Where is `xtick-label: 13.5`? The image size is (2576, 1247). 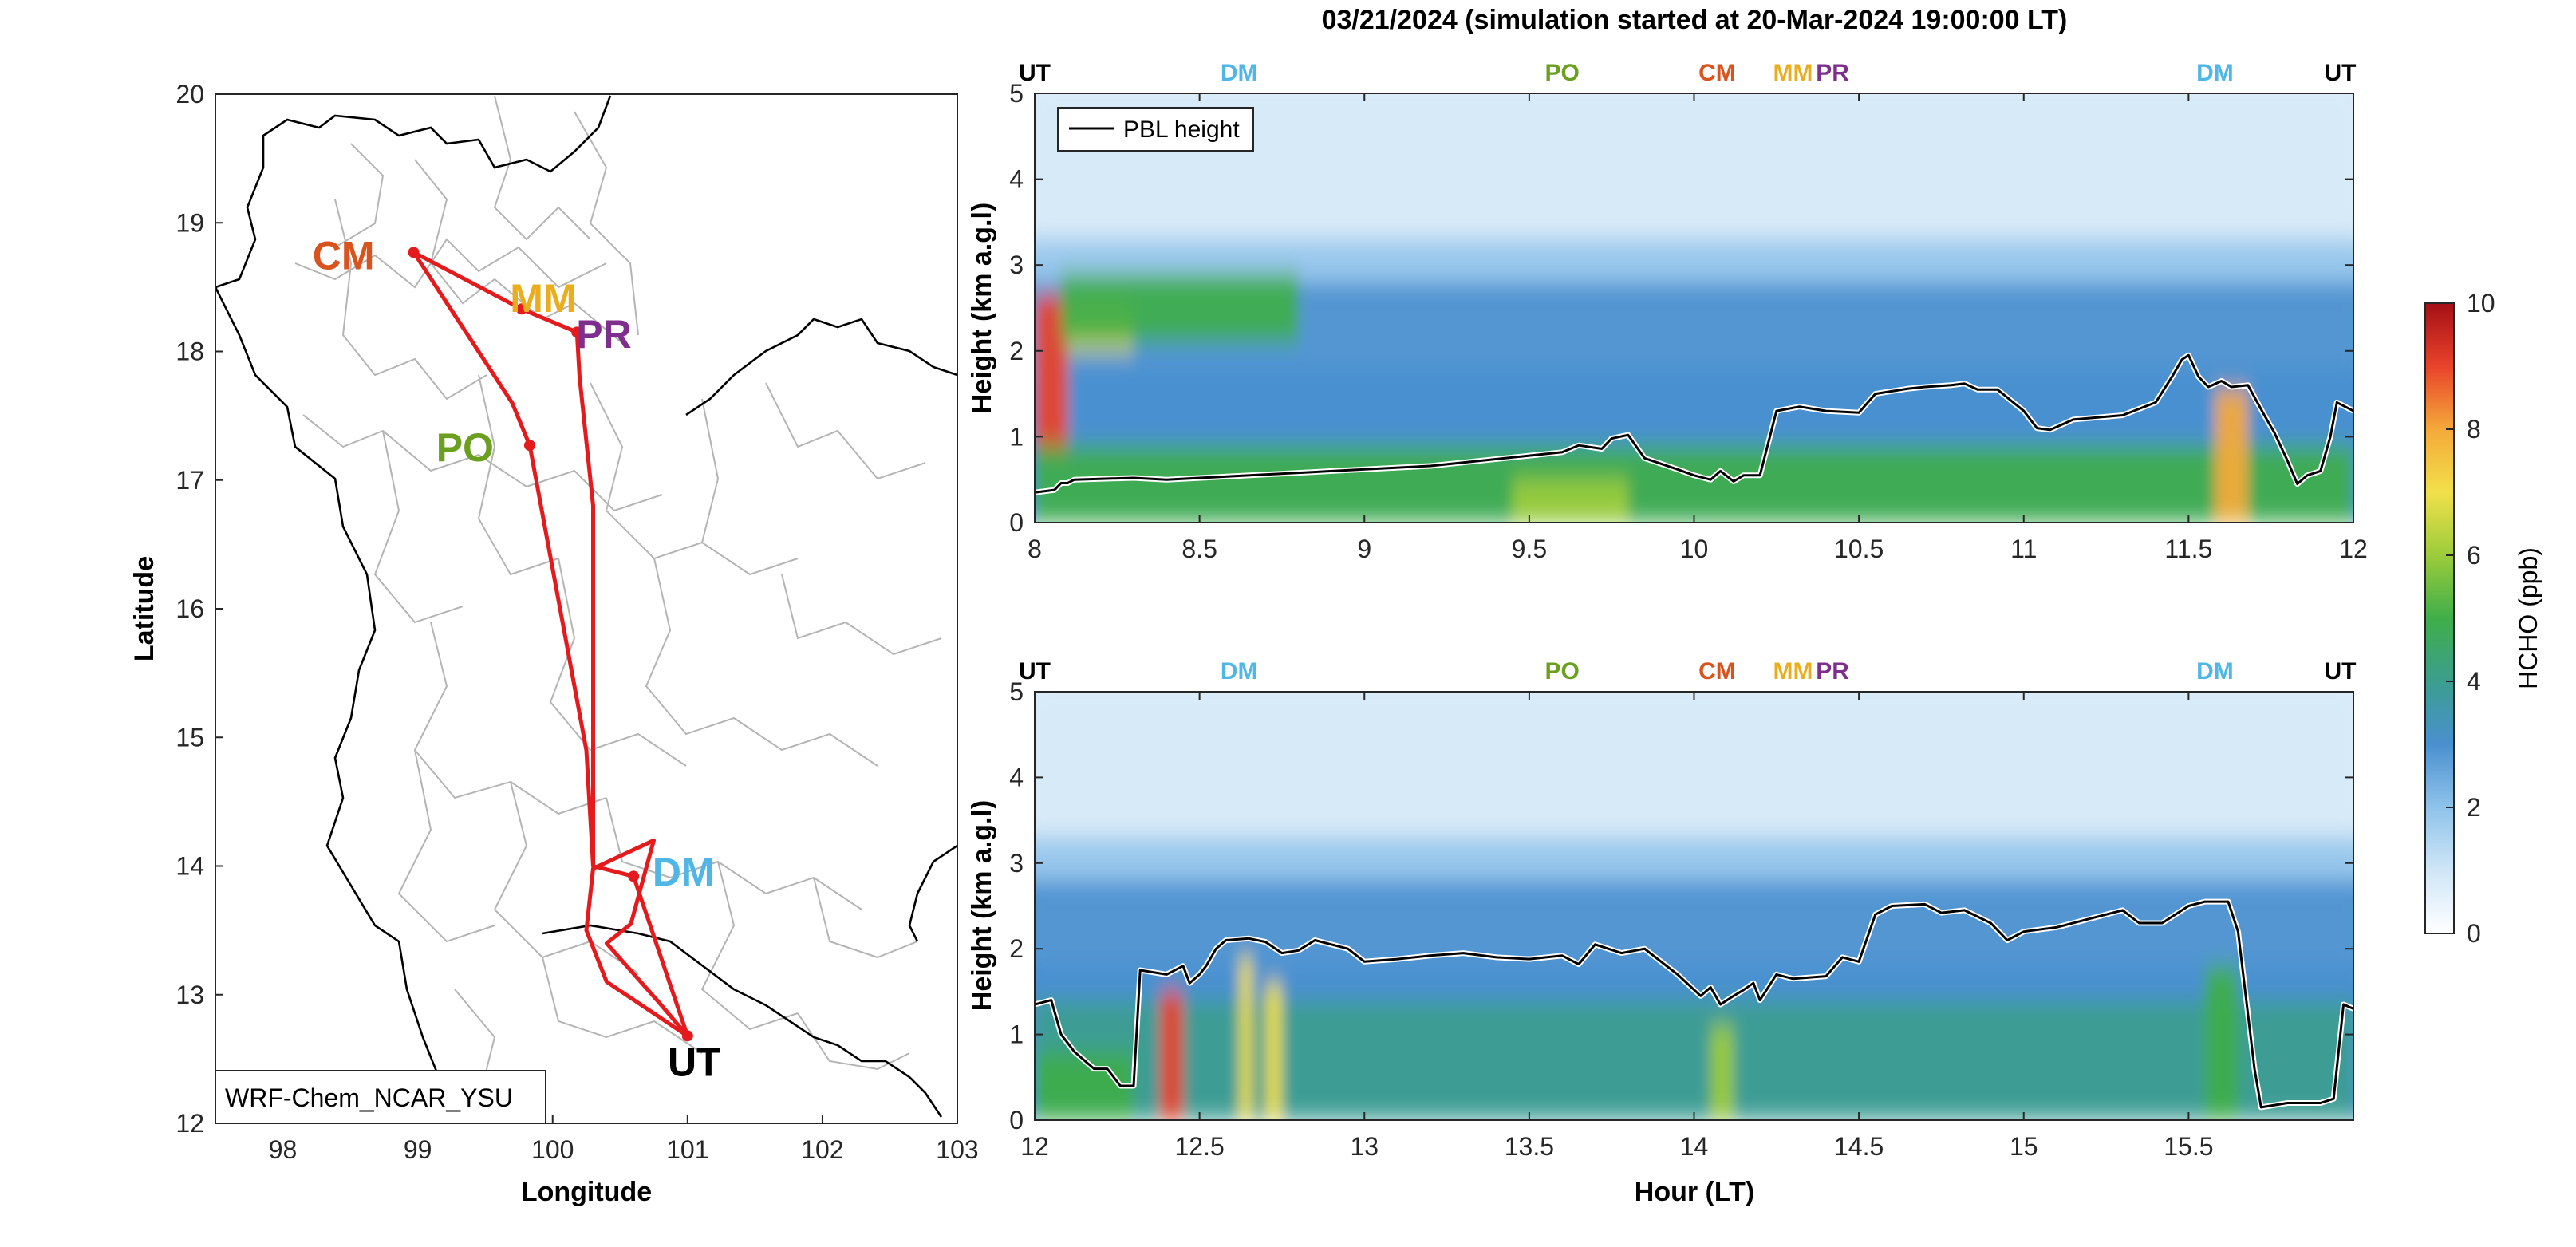
xtick-label: 13.5 is located at coordinates (1529, 1146).